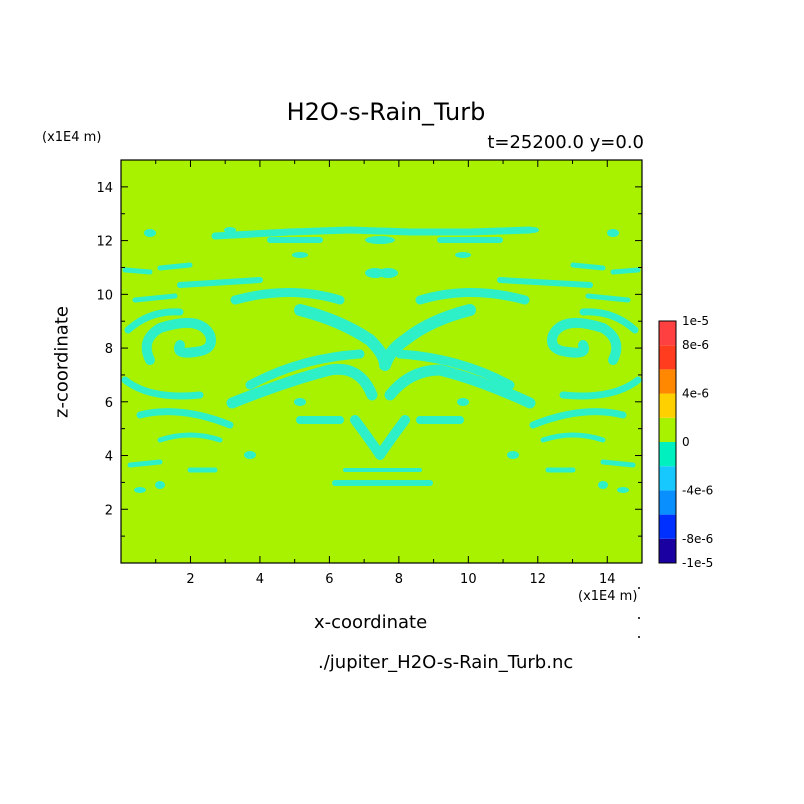 The image size is (804, 804). What do you see at coordinates (371, 622) in the screenshot?
I see `x-axis-label: x-coordinate` at bounding box center [371, 622].